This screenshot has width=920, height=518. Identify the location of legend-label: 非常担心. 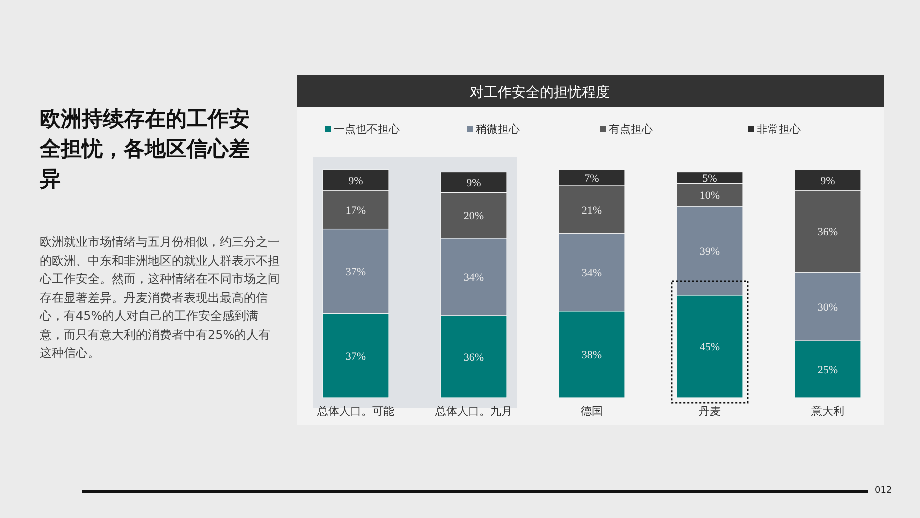
(779, 129).